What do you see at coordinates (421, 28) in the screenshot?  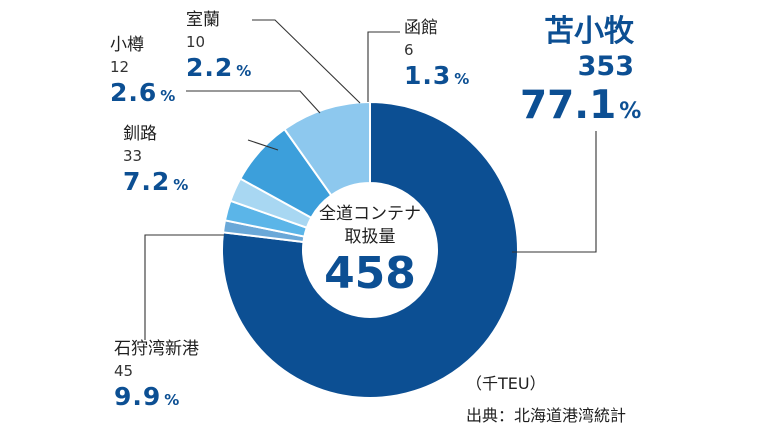 I see `label-name: 函館` at bounding box center [421, 28].